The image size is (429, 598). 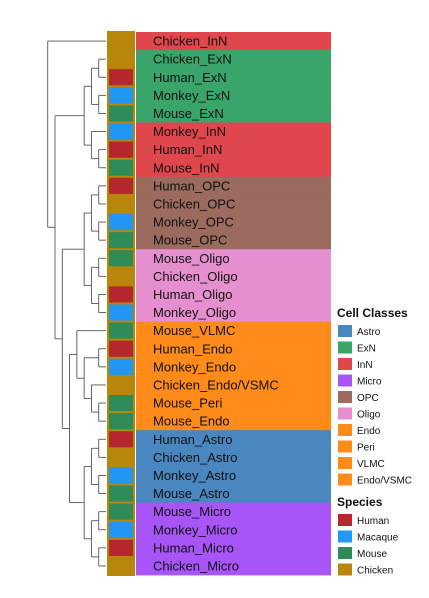 I want to click on row-label: Human_Micro, so click(x=193, y=547).